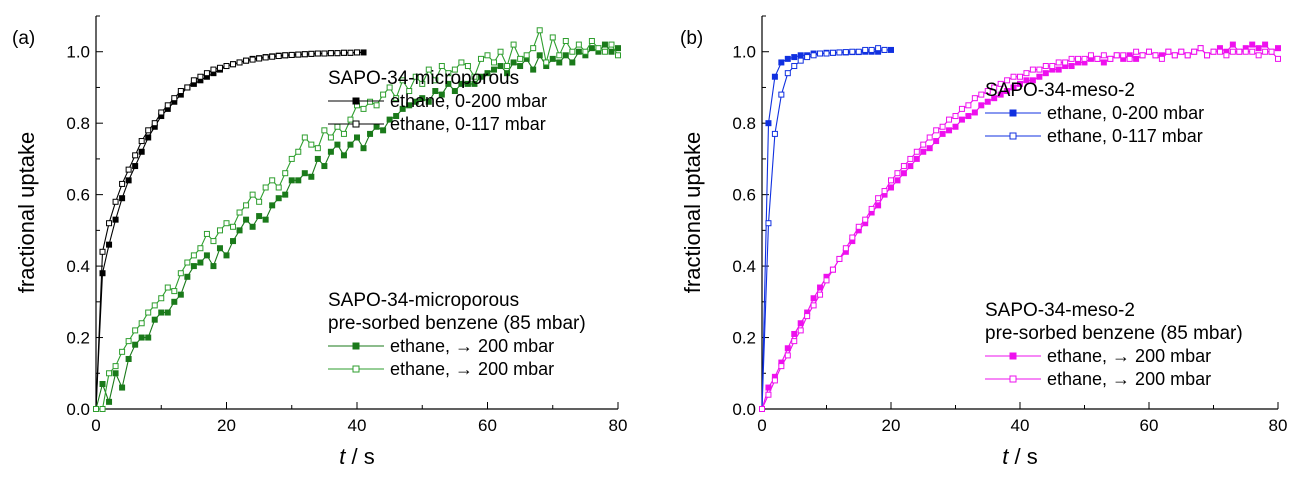 The height and width of the screenshot is (481, 1295). What do you see at coordinates (487, 425) in the screenshot?
I see `x-tick-label: 60` at bounding box center [487, 425].